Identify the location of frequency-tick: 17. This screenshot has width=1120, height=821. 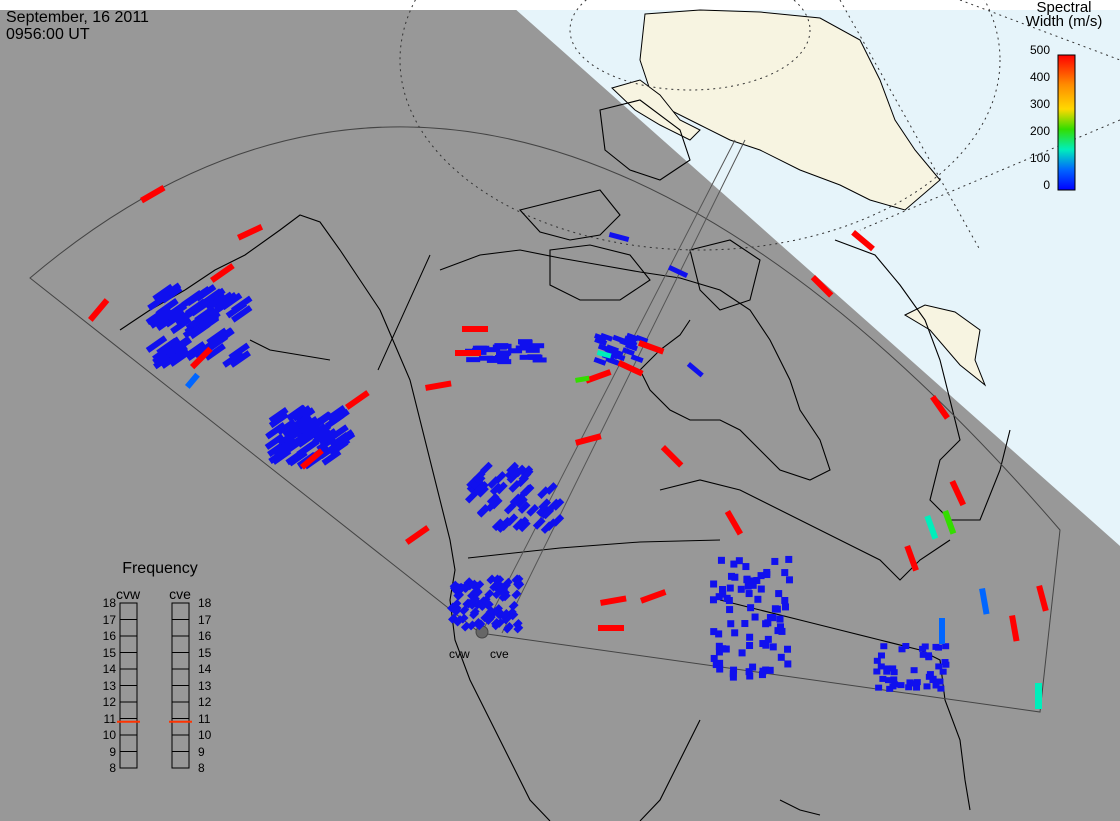
(109, 619).